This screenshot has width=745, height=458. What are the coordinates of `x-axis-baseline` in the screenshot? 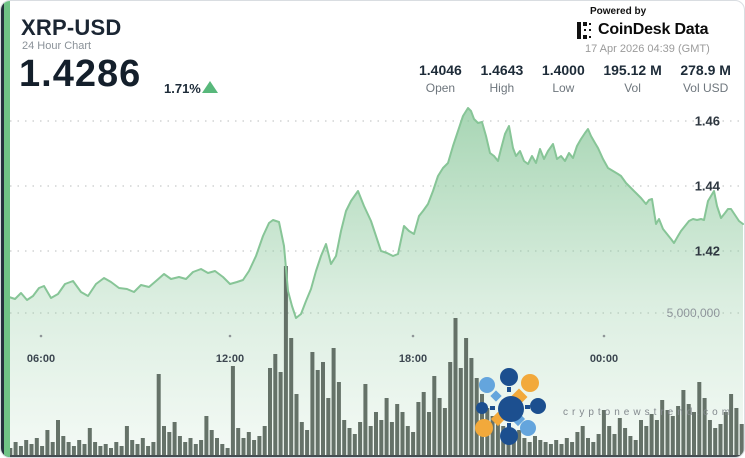 It's located at (372, 456).